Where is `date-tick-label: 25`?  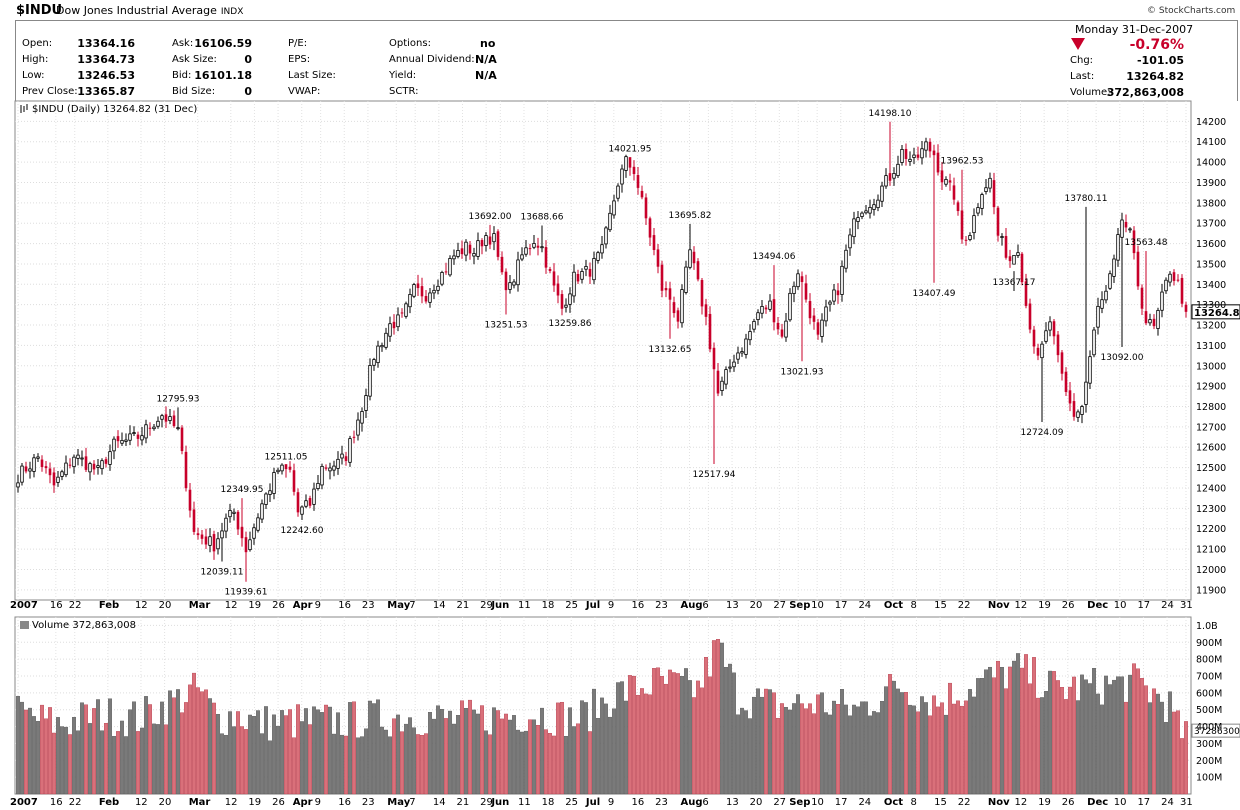
date-tick-label: 25 is located at coordinates (571, 802).